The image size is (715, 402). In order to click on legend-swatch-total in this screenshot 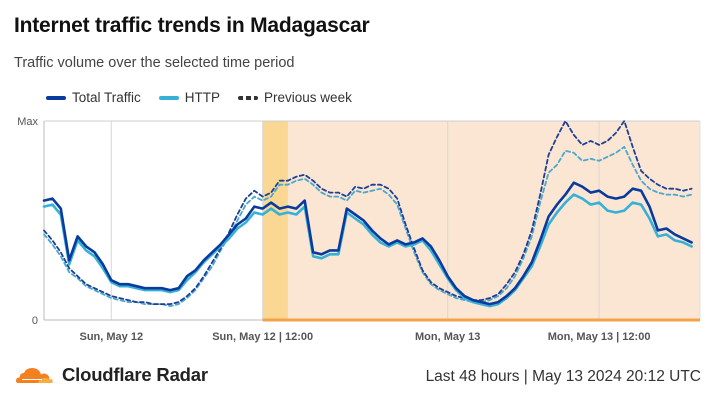, I will do `click(56, 97)`.